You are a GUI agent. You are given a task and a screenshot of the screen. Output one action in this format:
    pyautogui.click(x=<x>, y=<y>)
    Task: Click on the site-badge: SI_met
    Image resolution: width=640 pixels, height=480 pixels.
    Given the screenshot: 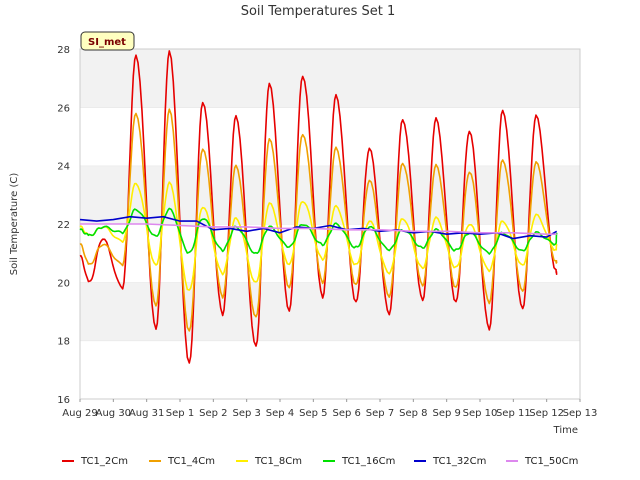 What is the action you would take?
    pyautogui.click(x=107, y=41)
    